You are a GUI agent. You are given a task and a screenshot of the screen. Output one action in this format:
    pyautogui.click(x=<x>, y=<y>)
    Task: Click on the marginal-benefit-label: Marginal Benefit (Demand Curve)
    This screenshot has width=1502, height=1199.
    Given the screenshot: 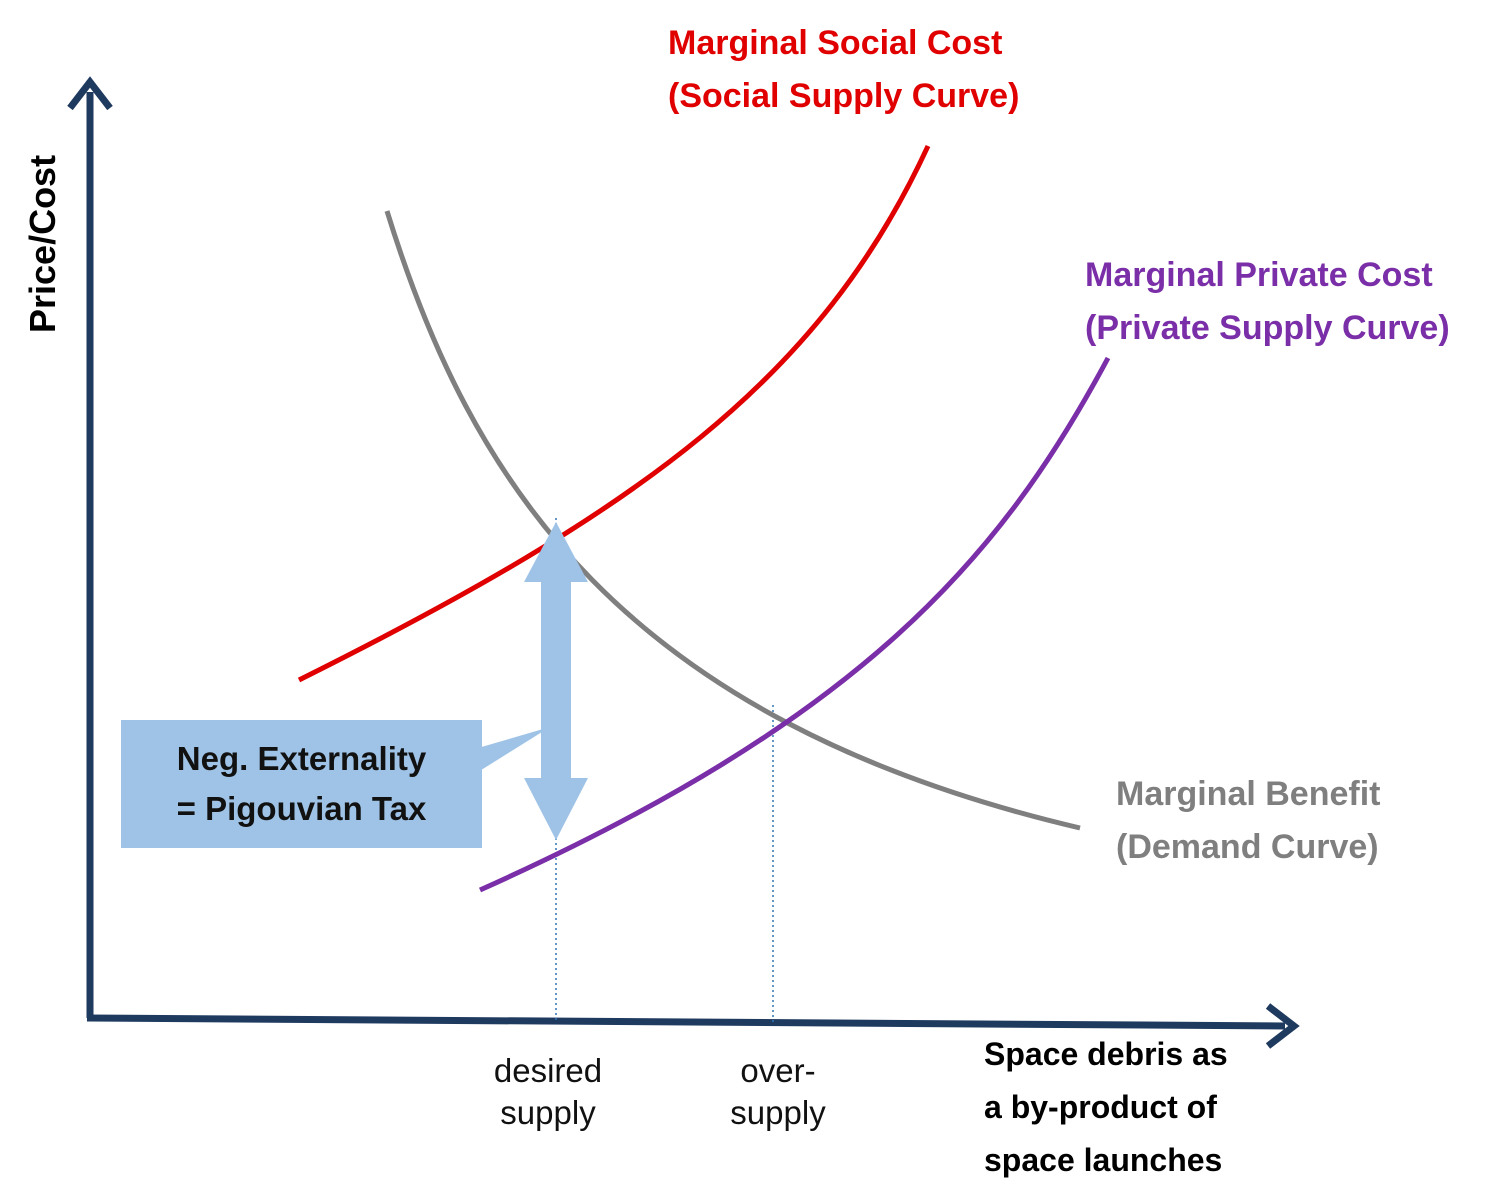 What is the action you would take?
    pyautogui.click(x=1248, y=820)
    